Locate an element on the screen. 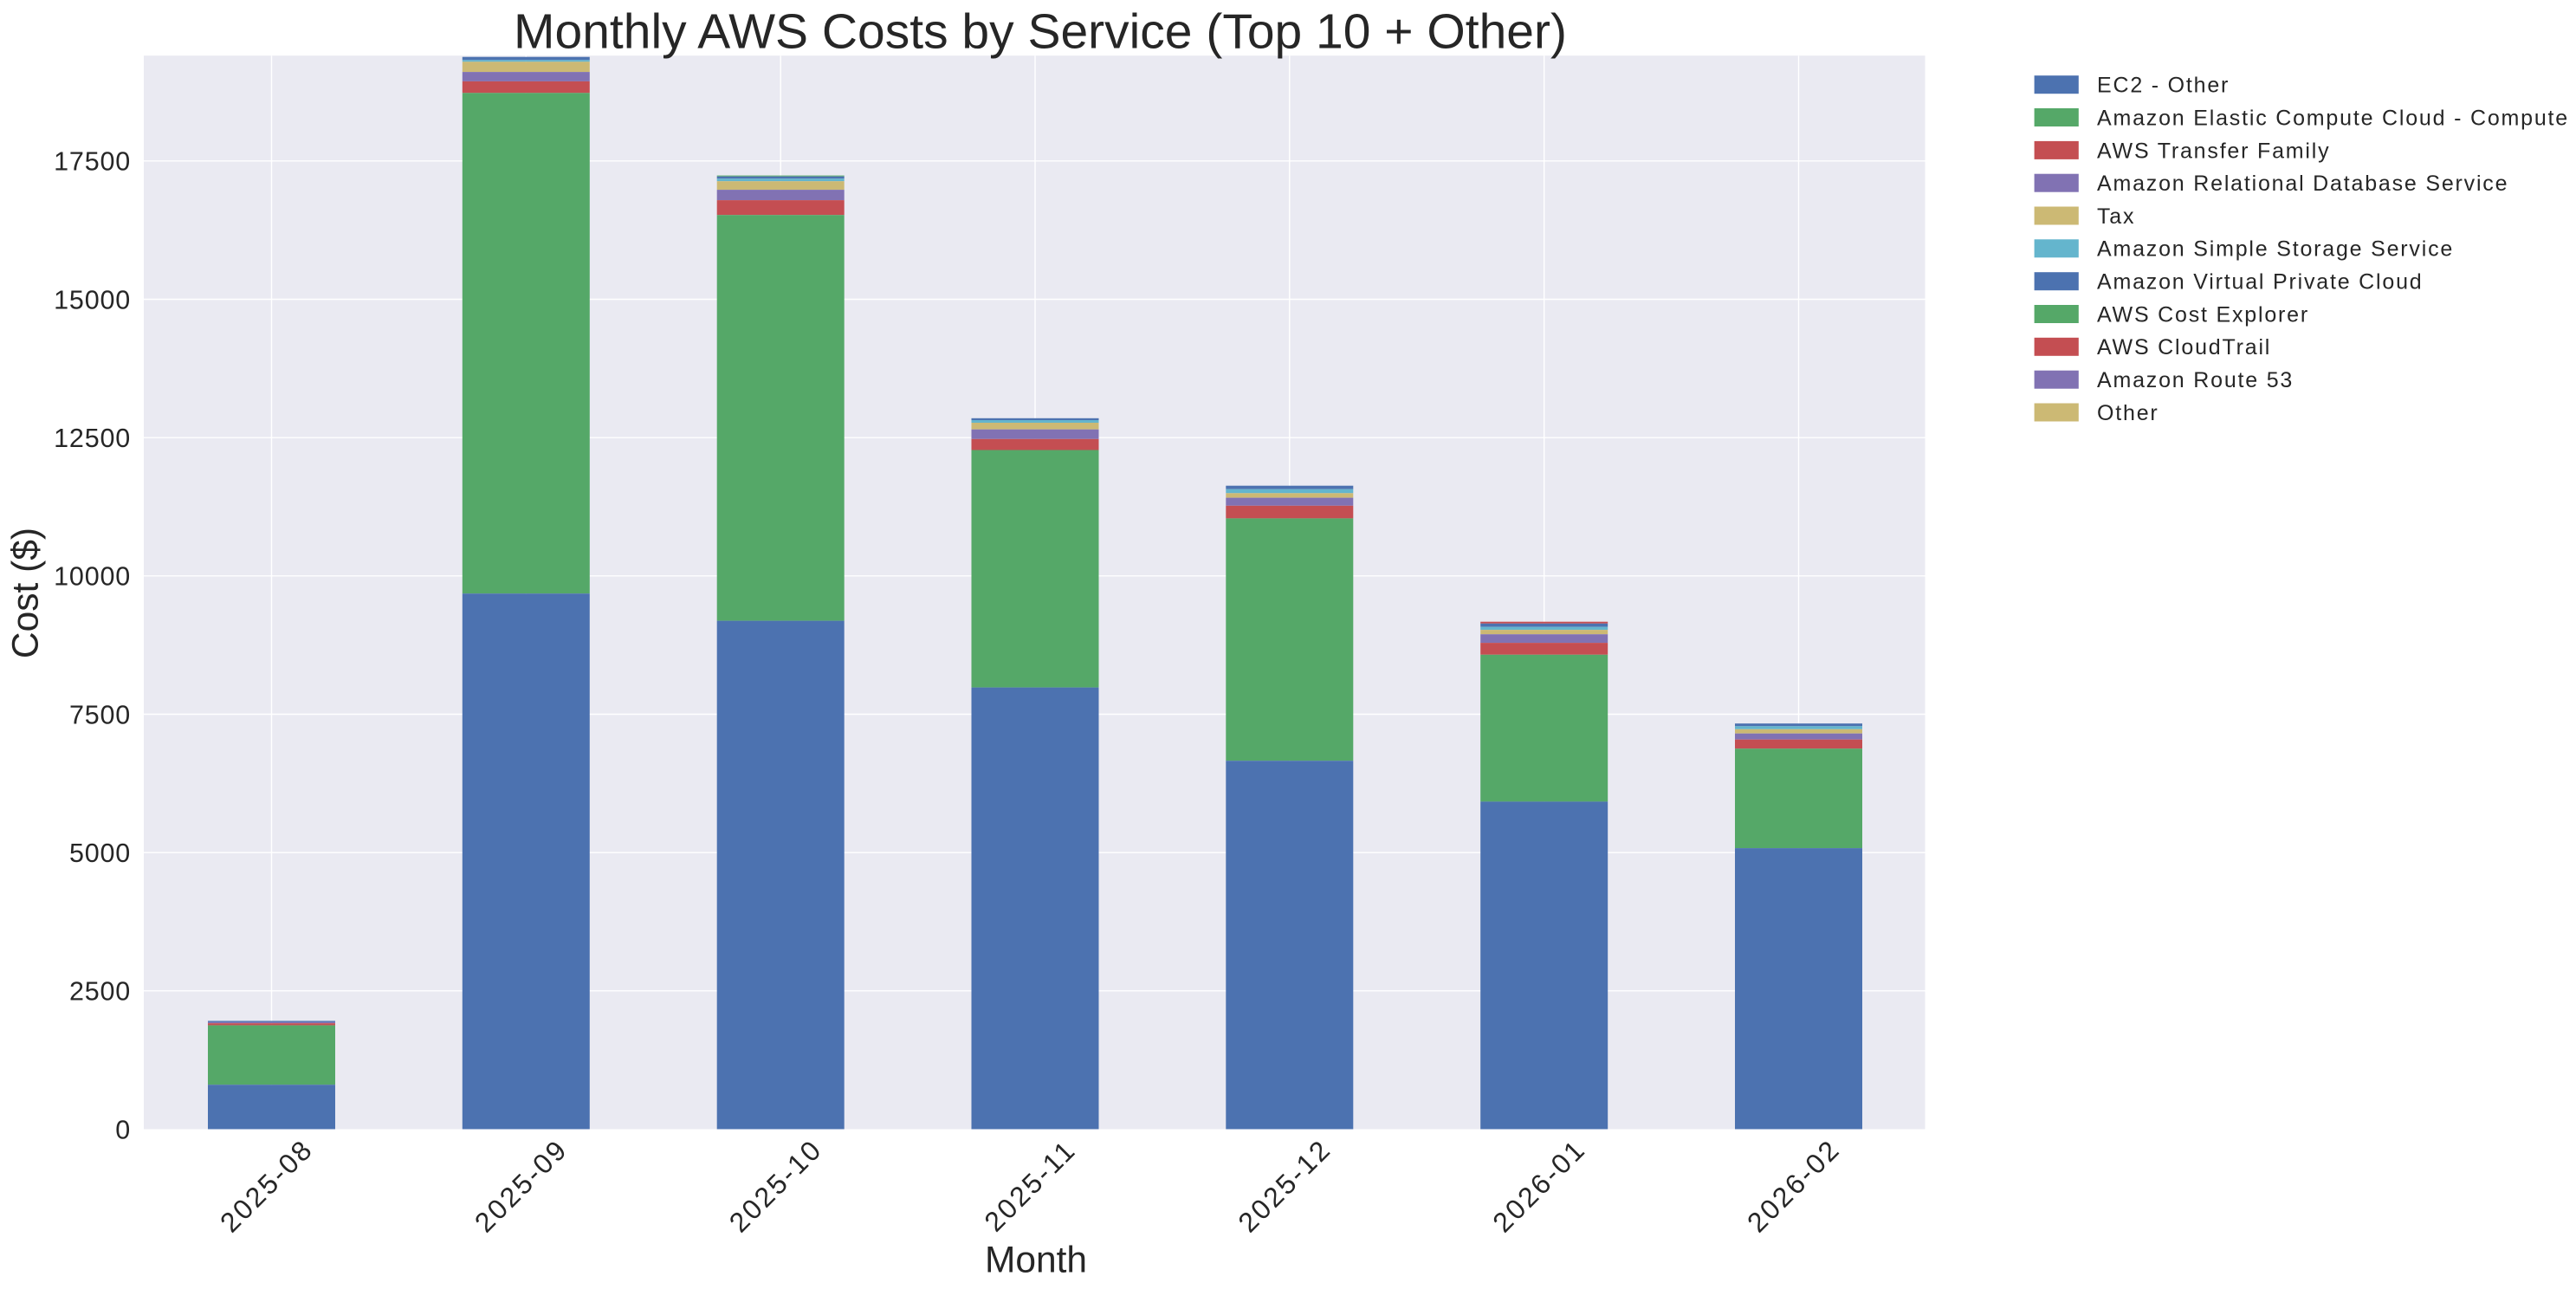  svg-text:Amazon Relational Database Ser: Amazon Relational Database Service is located at coordinates (2302, 184).